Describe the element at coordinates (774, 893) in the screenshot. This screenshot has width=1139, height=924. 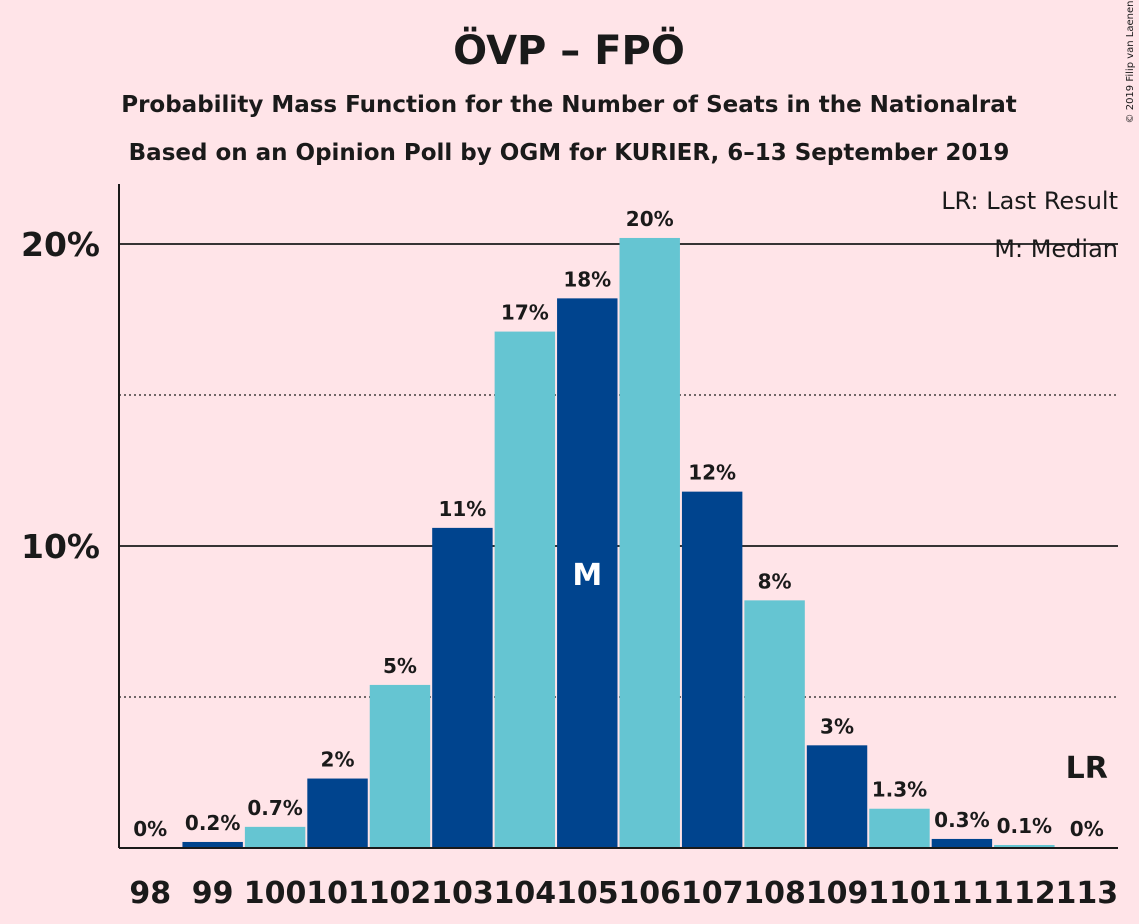
I see `x-tick-108: 108` at that location.